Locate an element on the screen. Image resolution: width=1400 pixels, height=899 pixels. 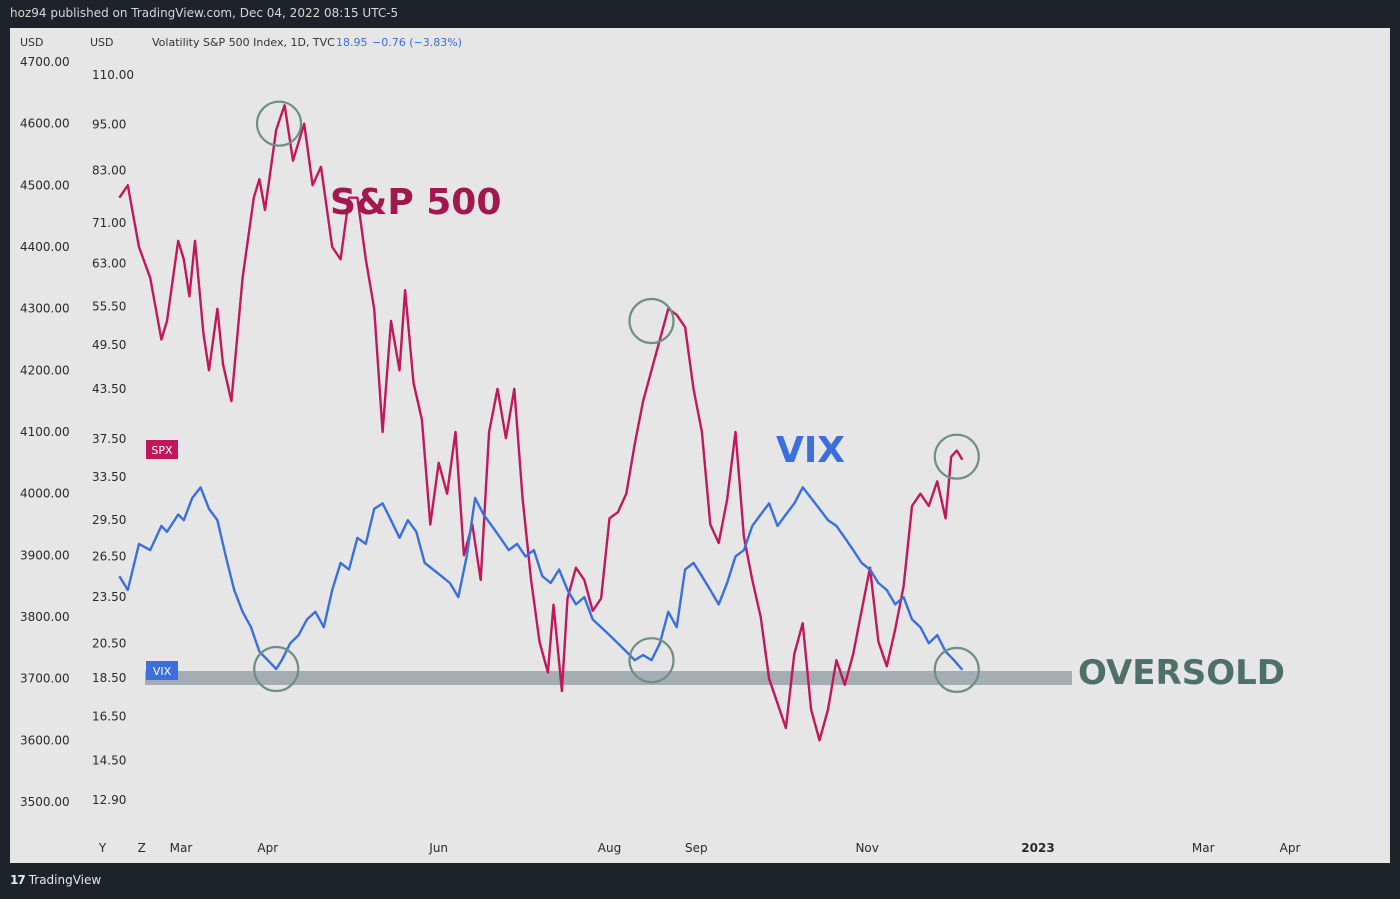
x-tick-label: Aug is located at coordinates (609, 848).